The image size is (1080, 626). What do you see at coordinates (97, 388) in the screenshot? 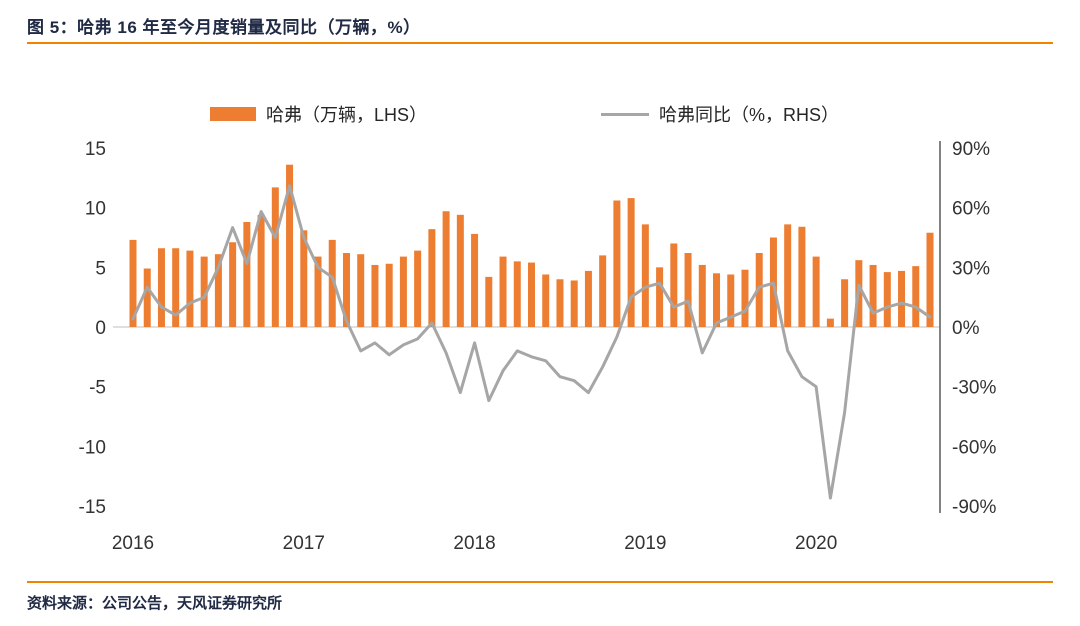
I see `left-axis-tick-label: -5` at bounding box center [97, 388].